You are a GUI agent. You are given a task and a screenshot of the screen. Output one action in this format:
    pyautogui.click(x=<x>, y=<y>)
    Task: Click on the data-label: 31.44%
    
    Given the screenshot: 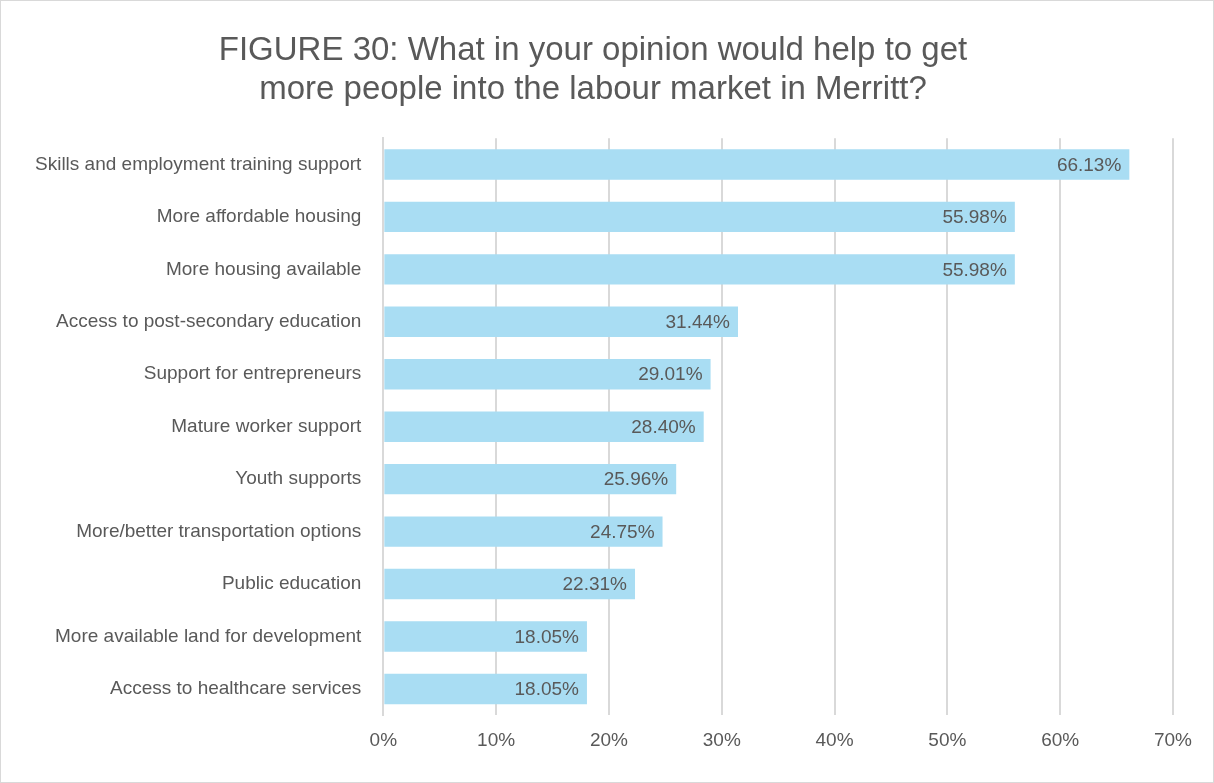 What is the action you would take?
    pyautogui.click(x=698, y=322)
    